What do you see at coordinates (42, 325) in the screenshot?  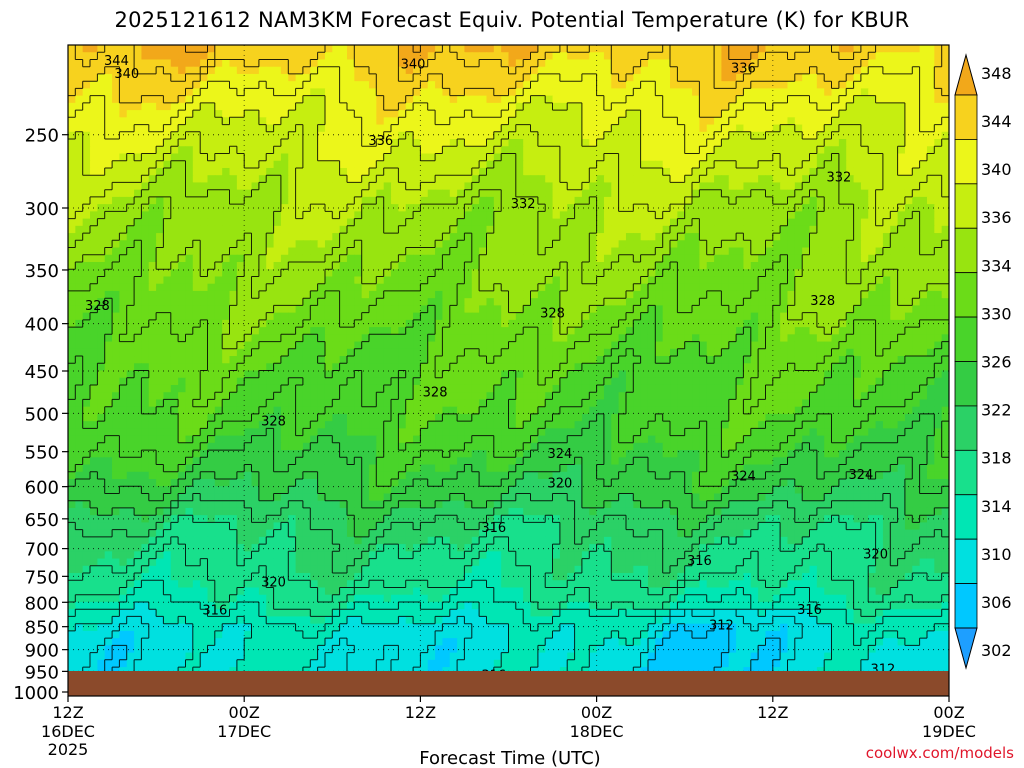 I see `y-tick-label: 400` at bounding box center [42, 325].